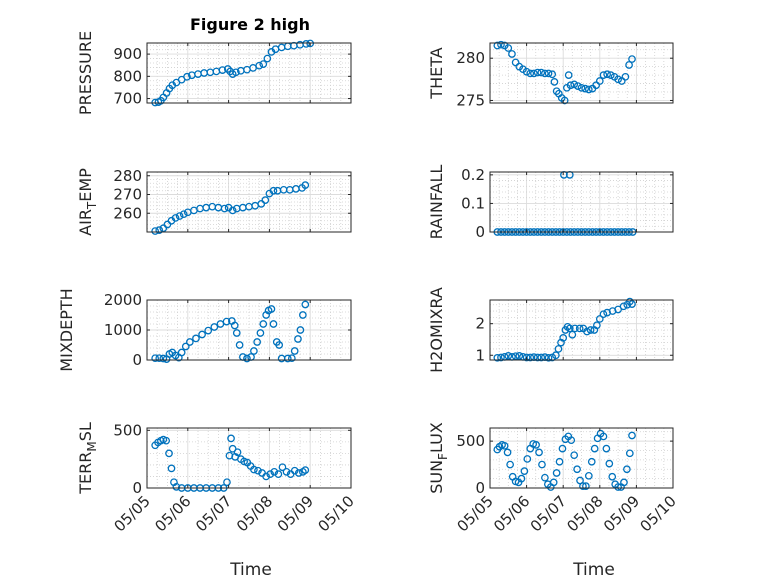 The image size is (778, 583). Describe the element at coordinates (473, 203) in the screenshot. I see `y-tick-label: 0.1` at that location.